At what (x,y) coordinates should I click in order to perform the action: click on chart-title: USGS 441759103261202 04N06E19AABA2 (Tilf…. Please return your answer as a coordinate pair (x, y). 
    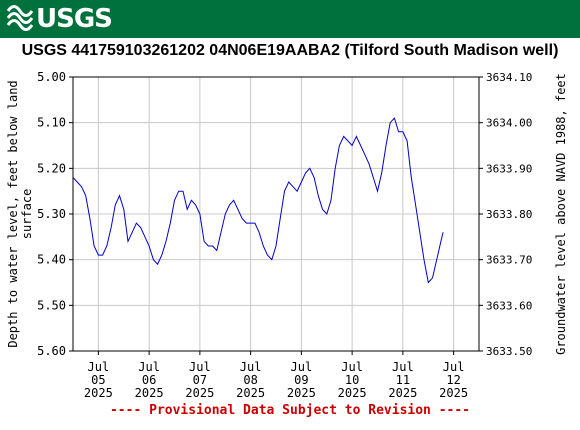
    Looking at the image, I should click on (290, 50).